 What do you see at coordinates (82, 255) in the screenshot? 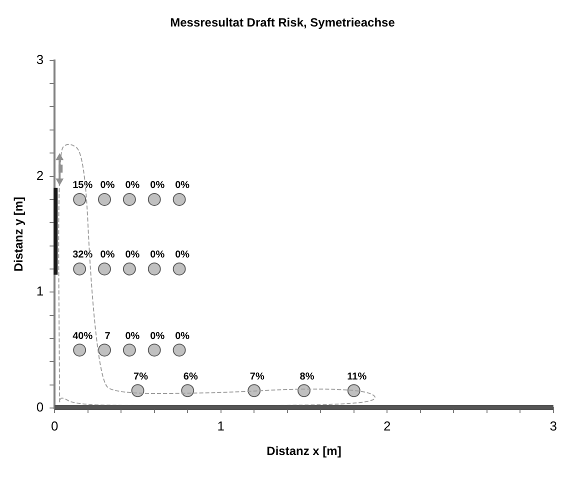
I see `annotation: 32%` at bounding box center [82, 255].